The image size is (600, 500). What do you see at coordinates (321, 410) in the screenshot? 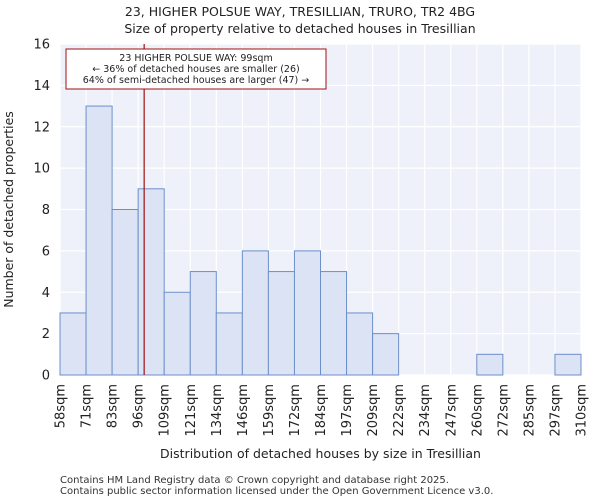
I see `x-tick-label: 184sqm` at bounding box center [321, 410].